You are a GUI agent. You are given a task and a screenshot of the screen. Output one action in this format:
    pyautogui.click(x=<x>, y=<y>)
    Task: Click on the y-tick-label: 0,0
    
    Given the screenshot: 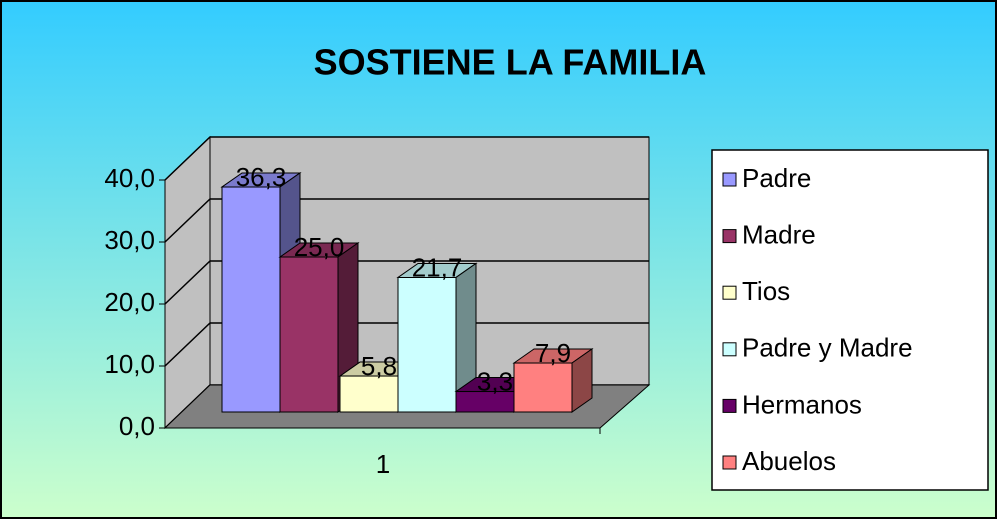 What is the action you would take?
    pyautogui.click(x=137, y=426)
    